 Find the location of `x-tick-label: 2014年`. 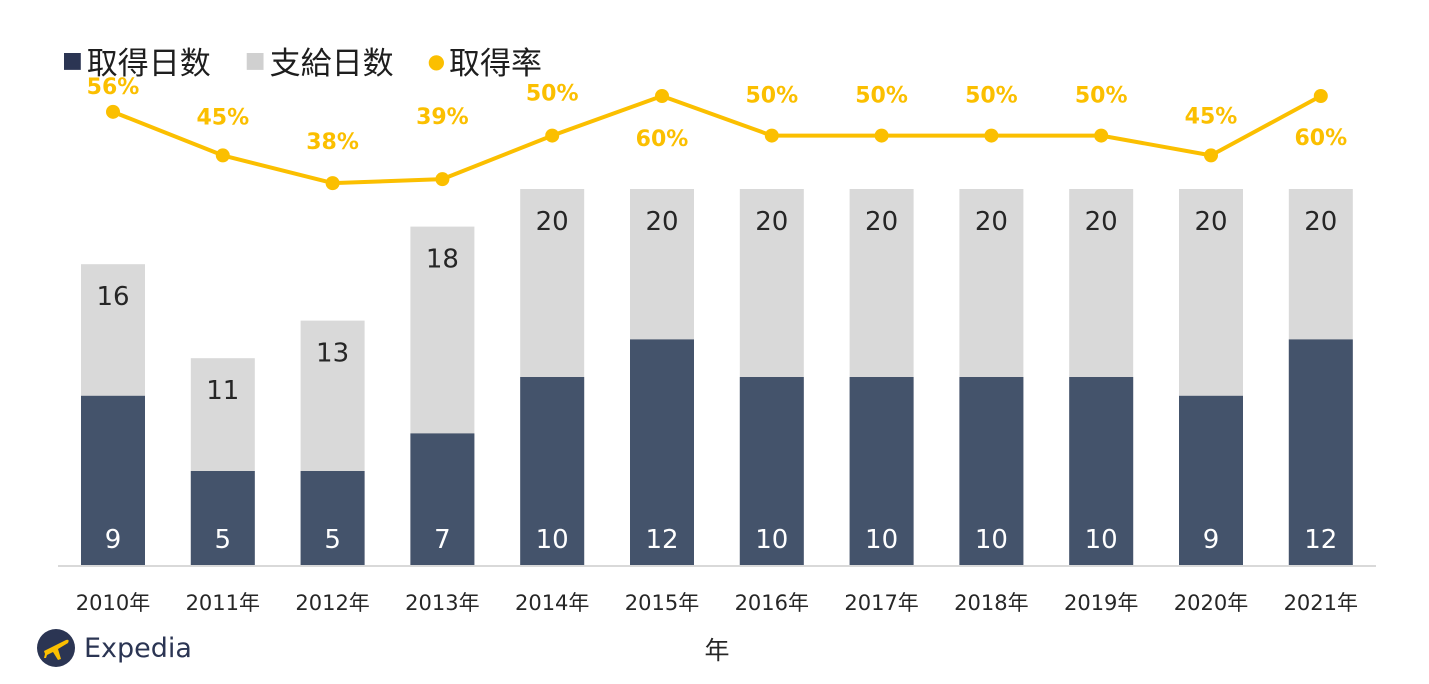

x-tick-label: 2014年 is located at coordinates (552, 603).